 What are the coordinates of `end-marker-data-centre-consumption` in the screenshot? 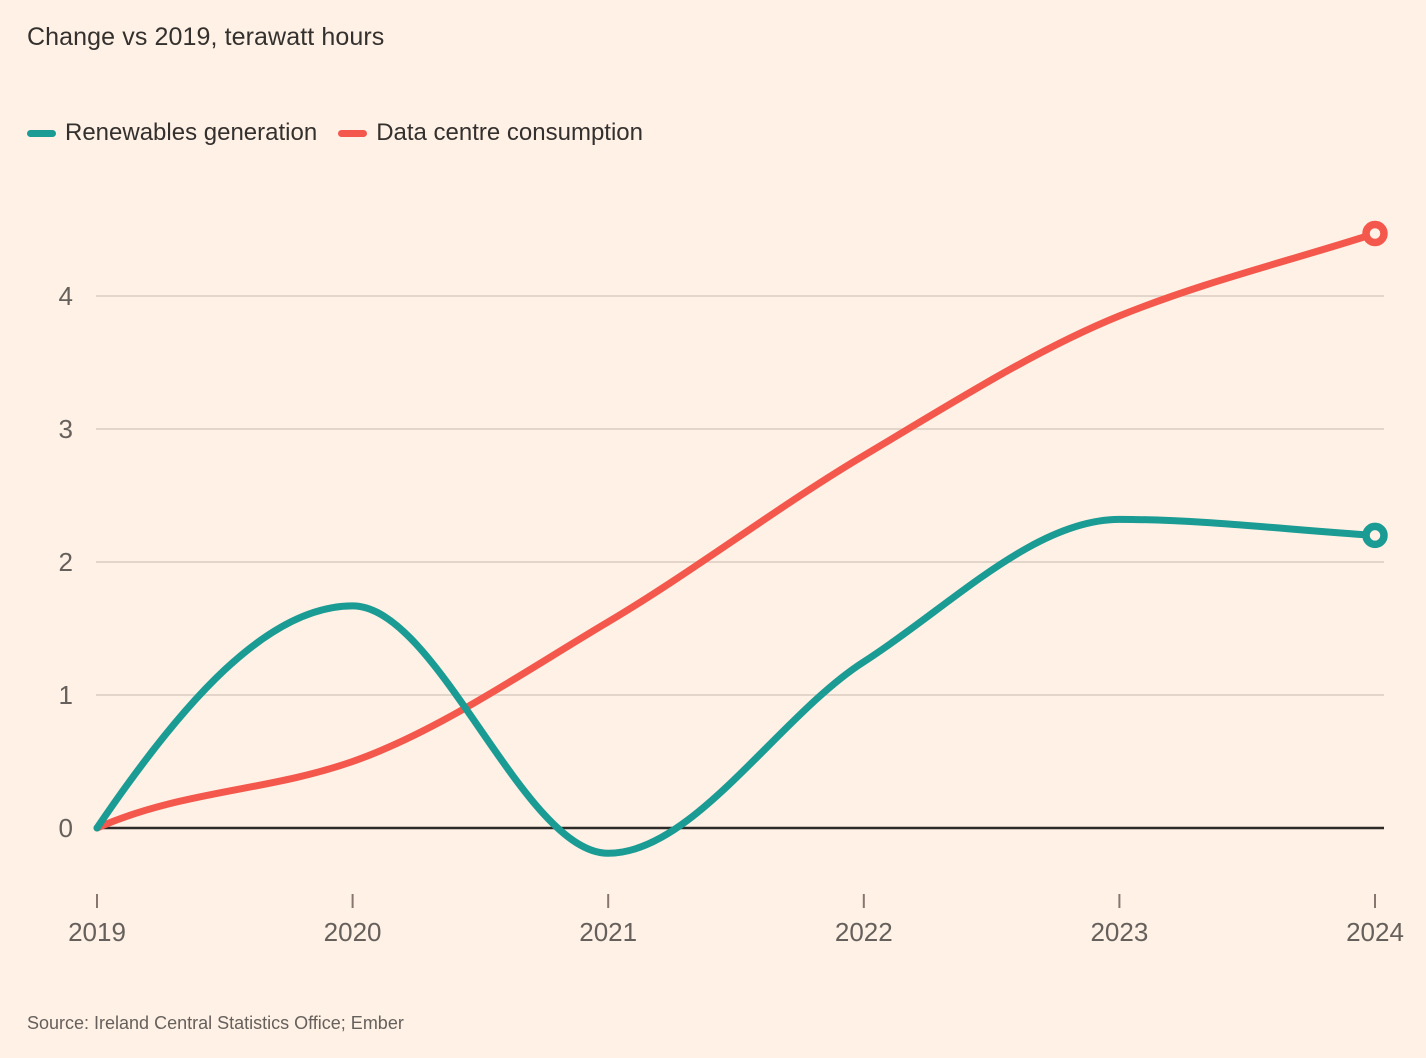 It's located at (1375, 233).